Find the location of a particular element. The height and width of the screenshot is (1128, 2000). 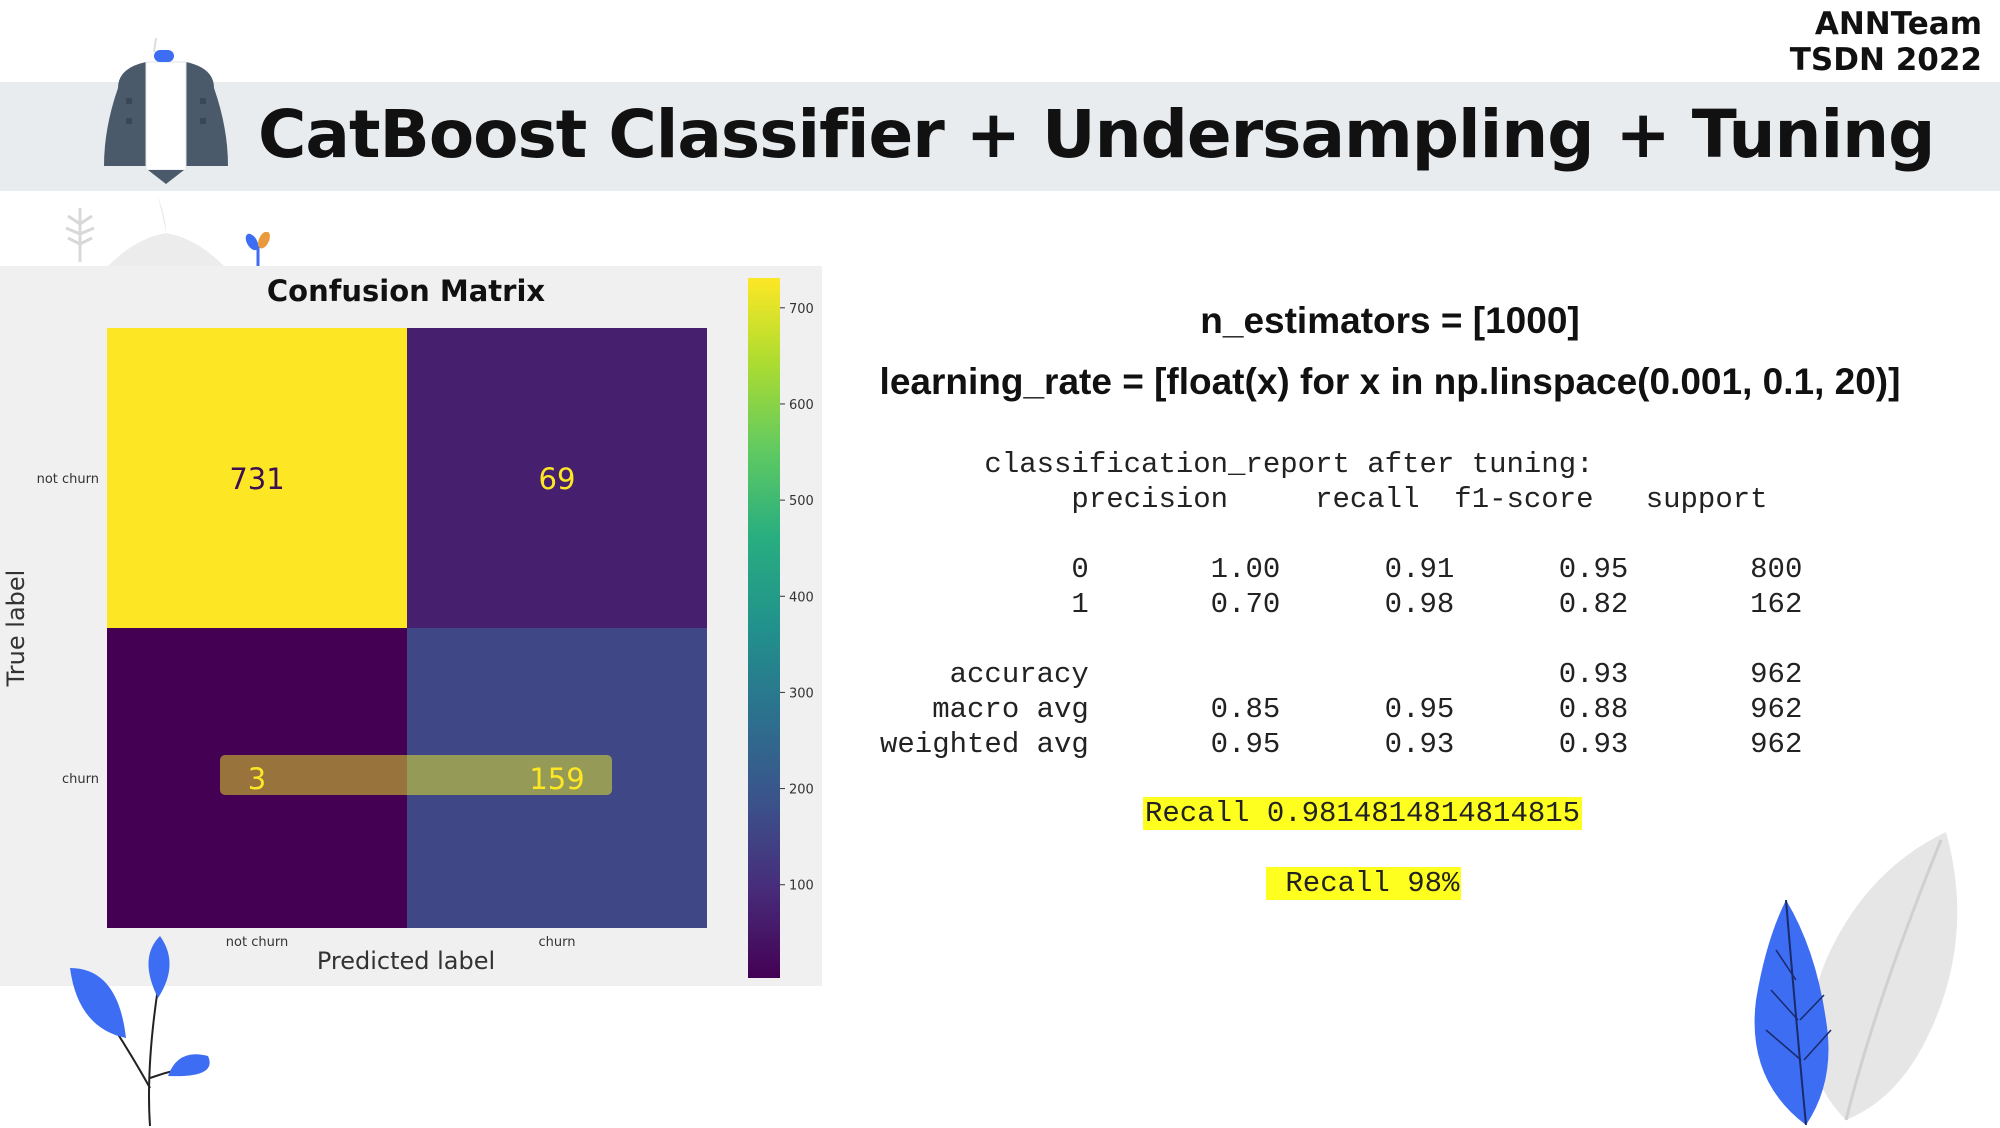

team-label: ANNTeam TSDN 2022 is located at coordinates (1886, 42).